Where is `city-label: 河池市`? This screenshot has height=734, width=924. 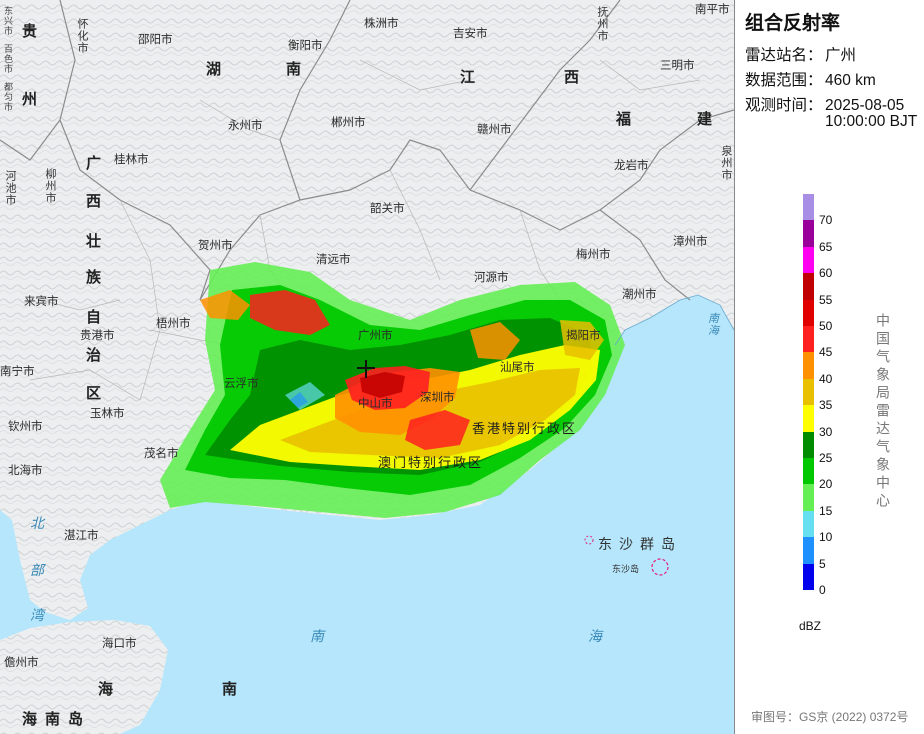
city-label: 河池市 is located at coordinates (10, 188).